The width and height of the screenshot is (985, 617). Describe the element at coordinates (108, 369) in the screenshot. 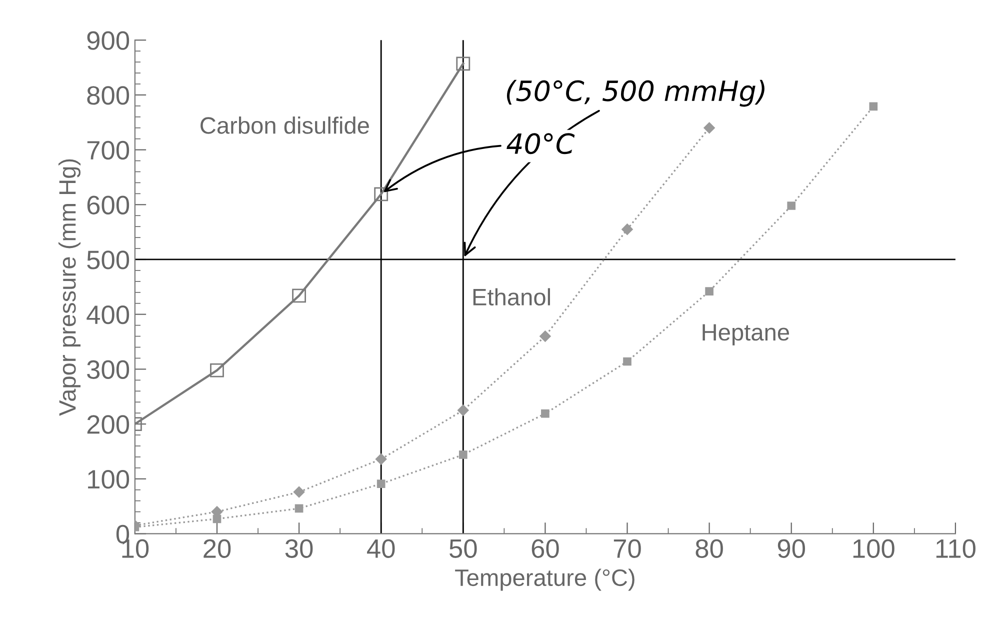

I see `y-tick-label: 300` at that location.